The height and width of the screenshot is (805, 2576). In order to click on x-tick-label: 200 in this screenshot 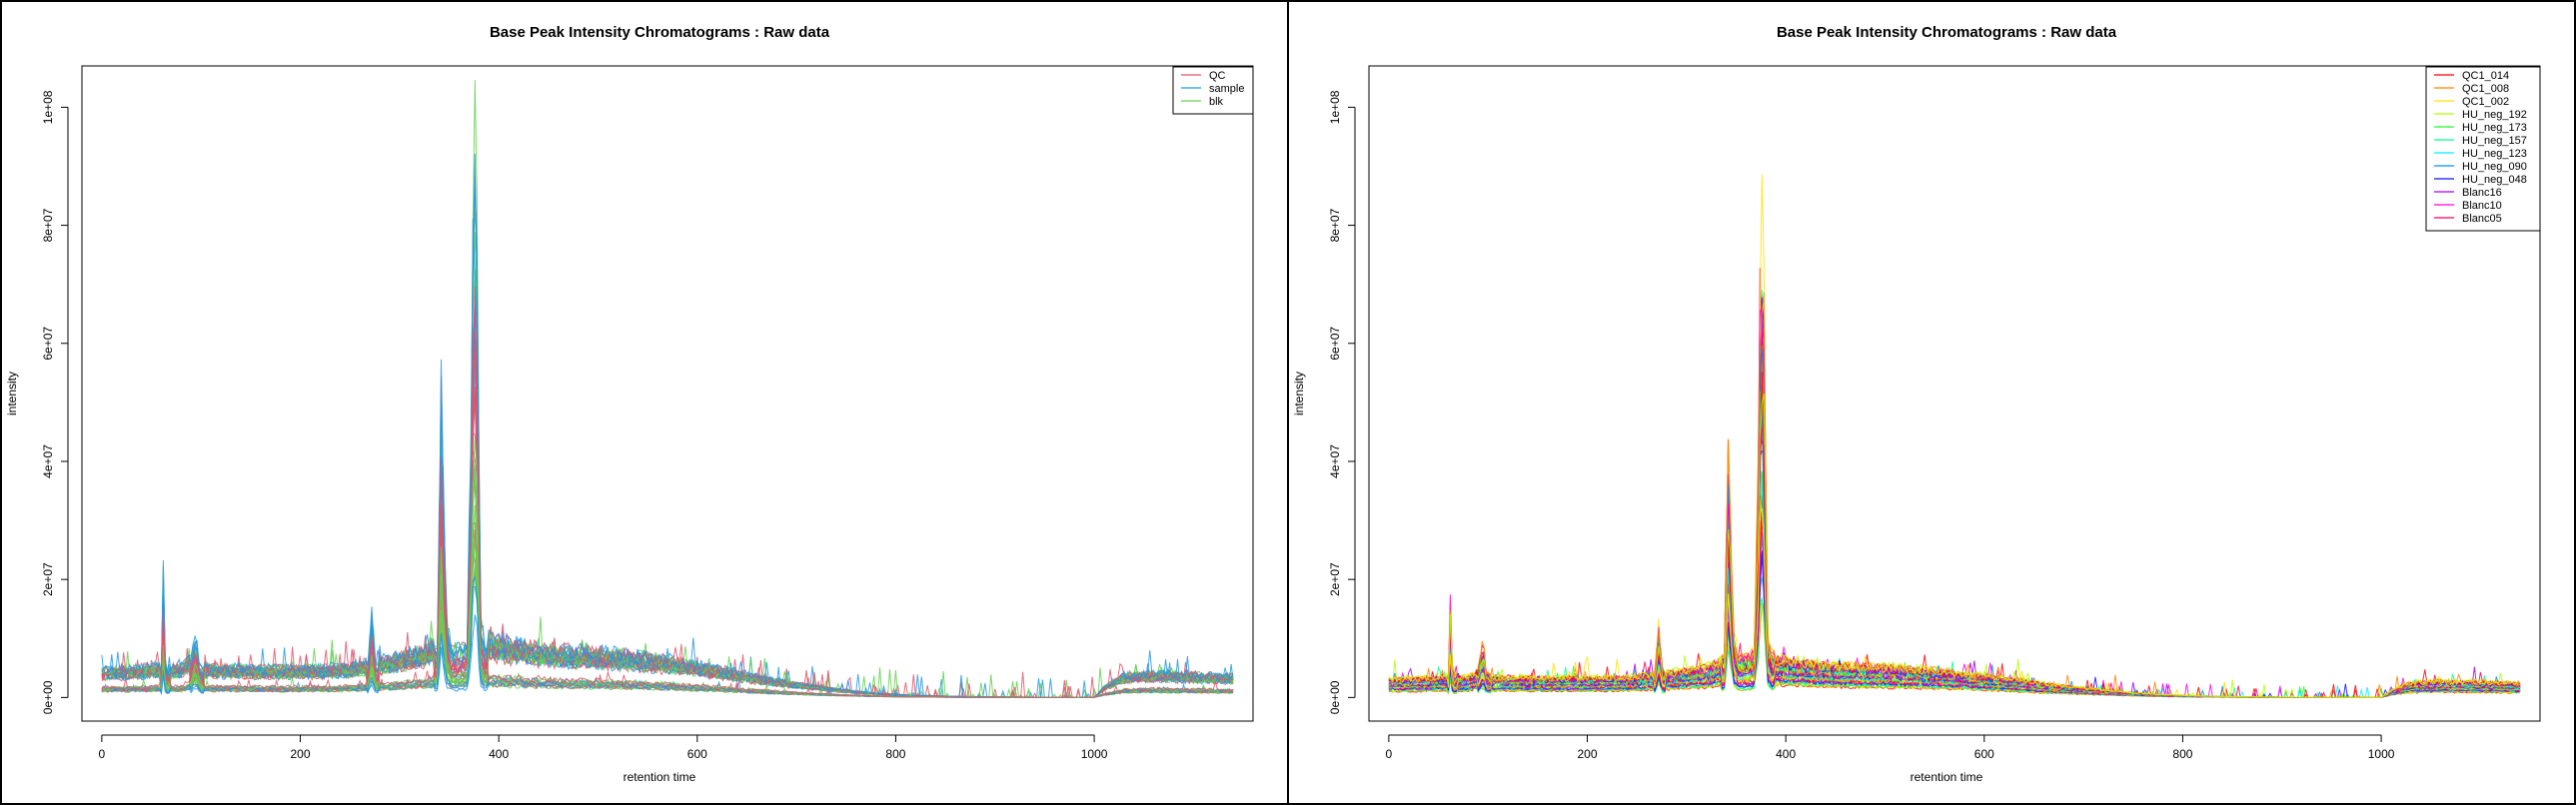, I will do `click(300, 754)`.